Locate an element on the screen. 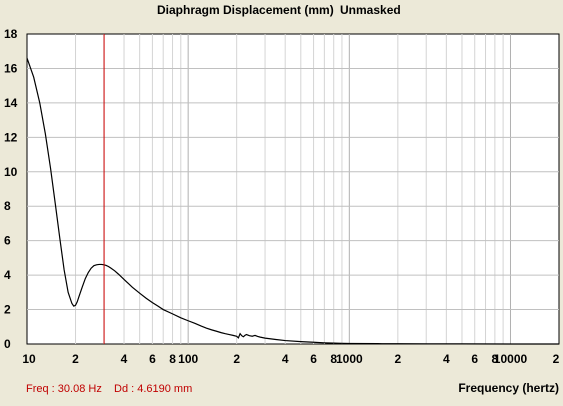 This screenshot has height=406, width=563. y-tick-label: 14 is located at coordinates (11, 103).